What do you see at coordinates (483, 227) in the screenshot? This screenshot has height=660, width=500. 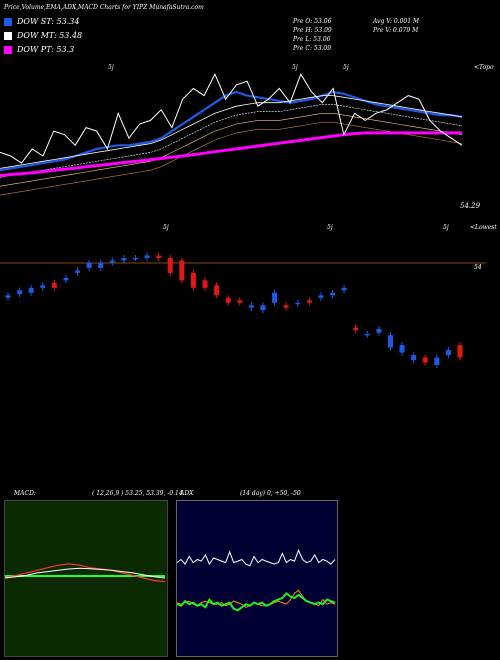 I see `lowest-label: <Lowest` at bounding box center [483, 227].